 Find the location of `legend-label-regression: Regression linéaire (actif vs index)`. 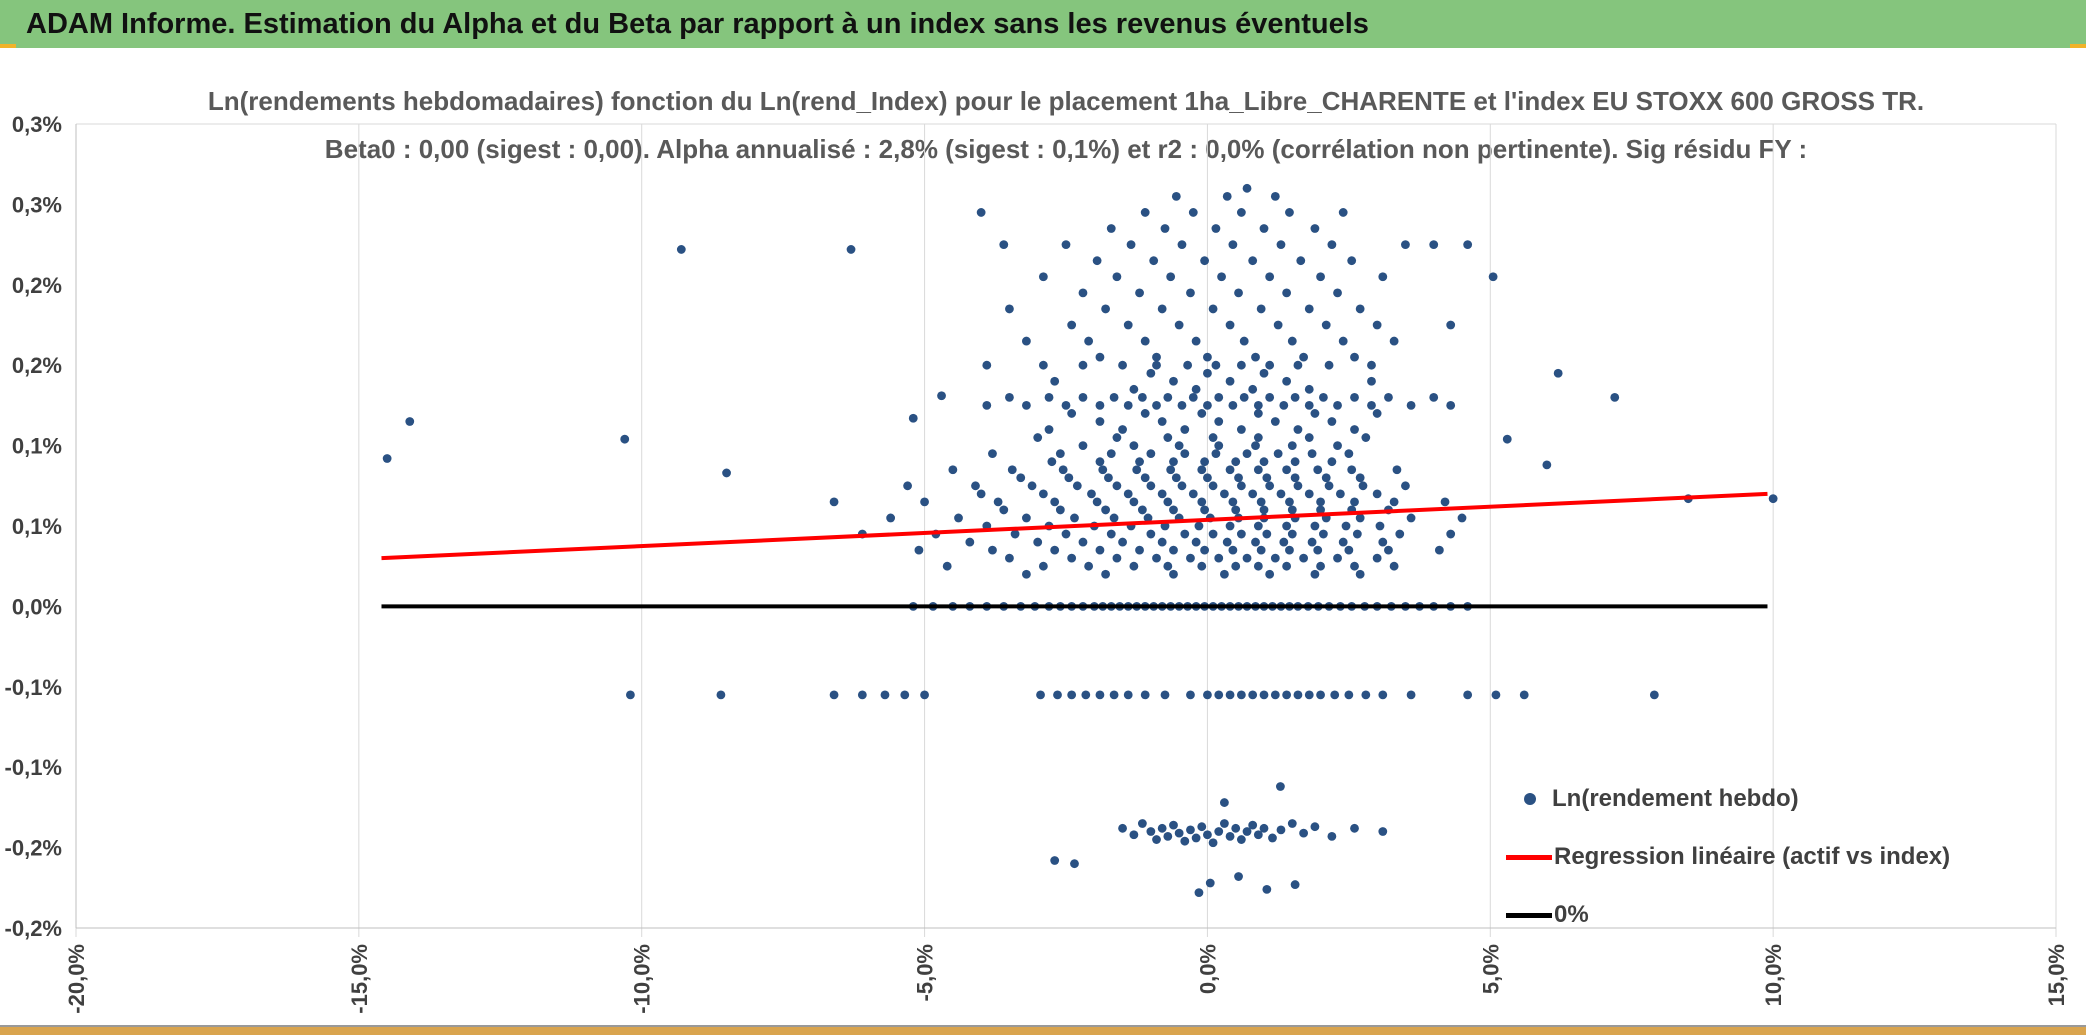

legend-label-regression: Regression linéaire (actif vs index) is located at coordinates (1752, 856).